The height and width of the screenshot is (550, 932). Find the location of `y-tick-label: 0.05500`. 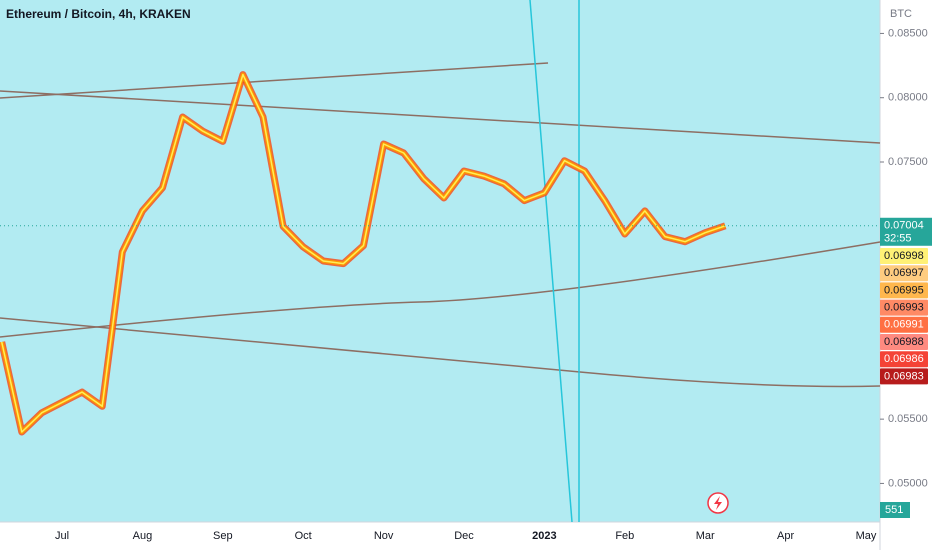

y-tick-label: 0.05500 is located at coordinates (908, 419).